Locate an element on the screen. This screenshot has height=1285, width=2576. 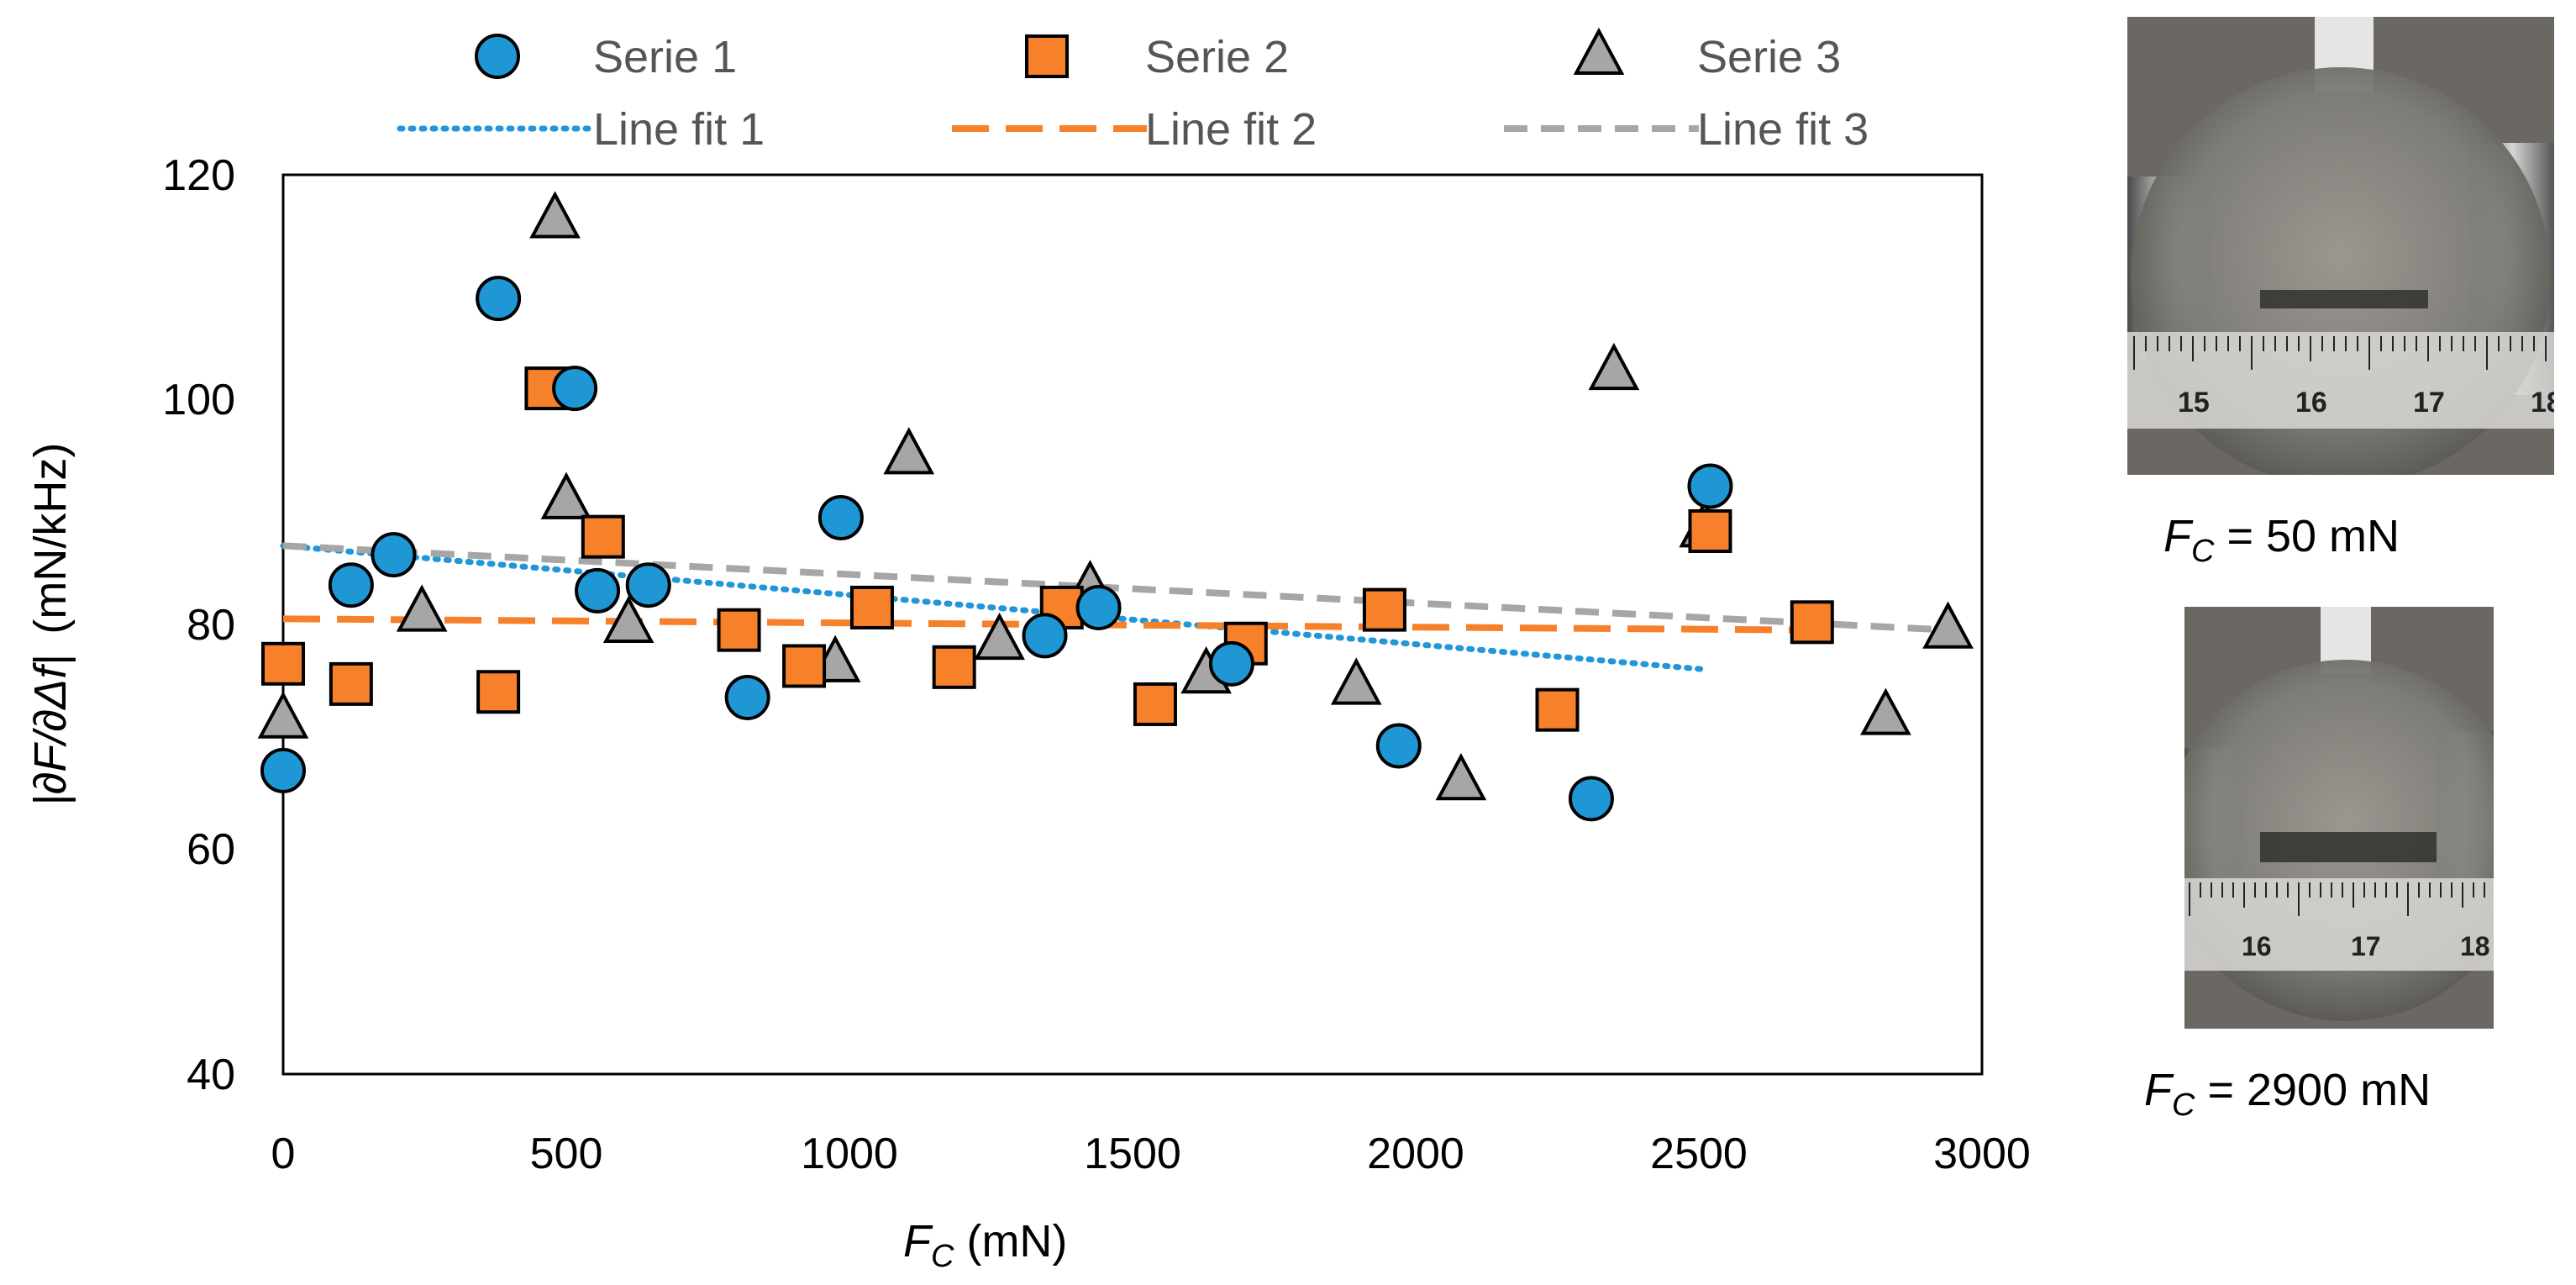
legend-label-serie-1: Serie 1 is located at coordinates (665, 57).